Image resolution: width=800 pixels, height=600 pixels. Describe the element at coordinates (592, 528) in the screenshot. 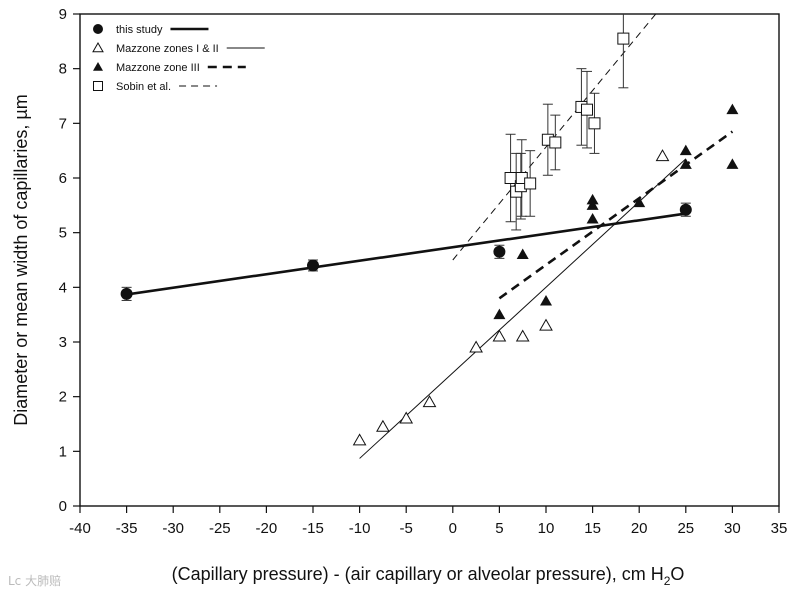

I see `x-tick-label: 15` at that location.